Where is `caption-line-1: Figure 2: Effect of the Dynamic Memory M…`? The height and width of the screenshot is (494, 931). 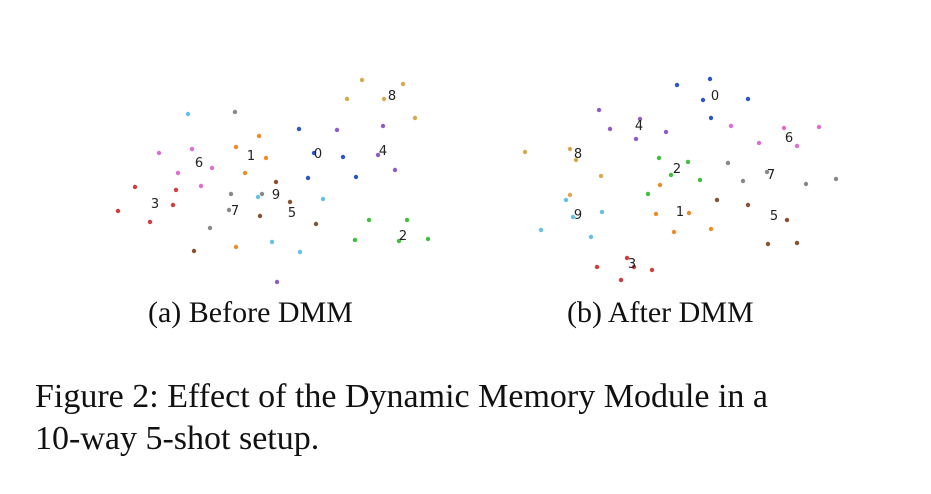 caption-line-1: Figure 2: Effect of the Dynamic Memory M… is located at coordinates (402, 396).